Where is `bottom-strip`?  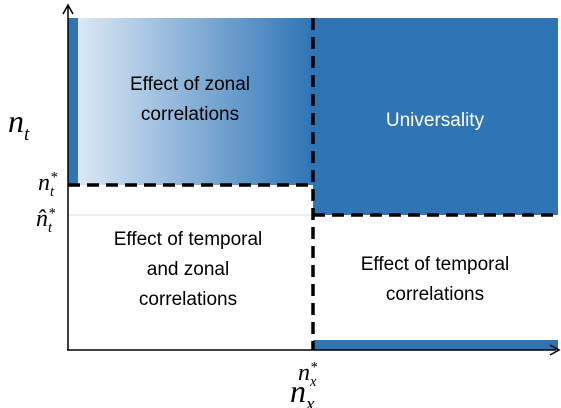
bottom-strip is located at coordinates (435, 345).